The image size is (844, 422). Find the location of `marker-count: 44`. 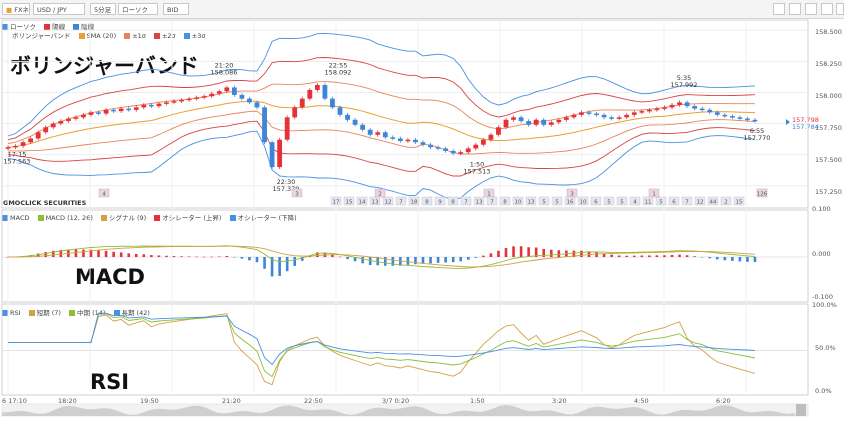

marker-count: 44 is located at coordinates (713, 203).